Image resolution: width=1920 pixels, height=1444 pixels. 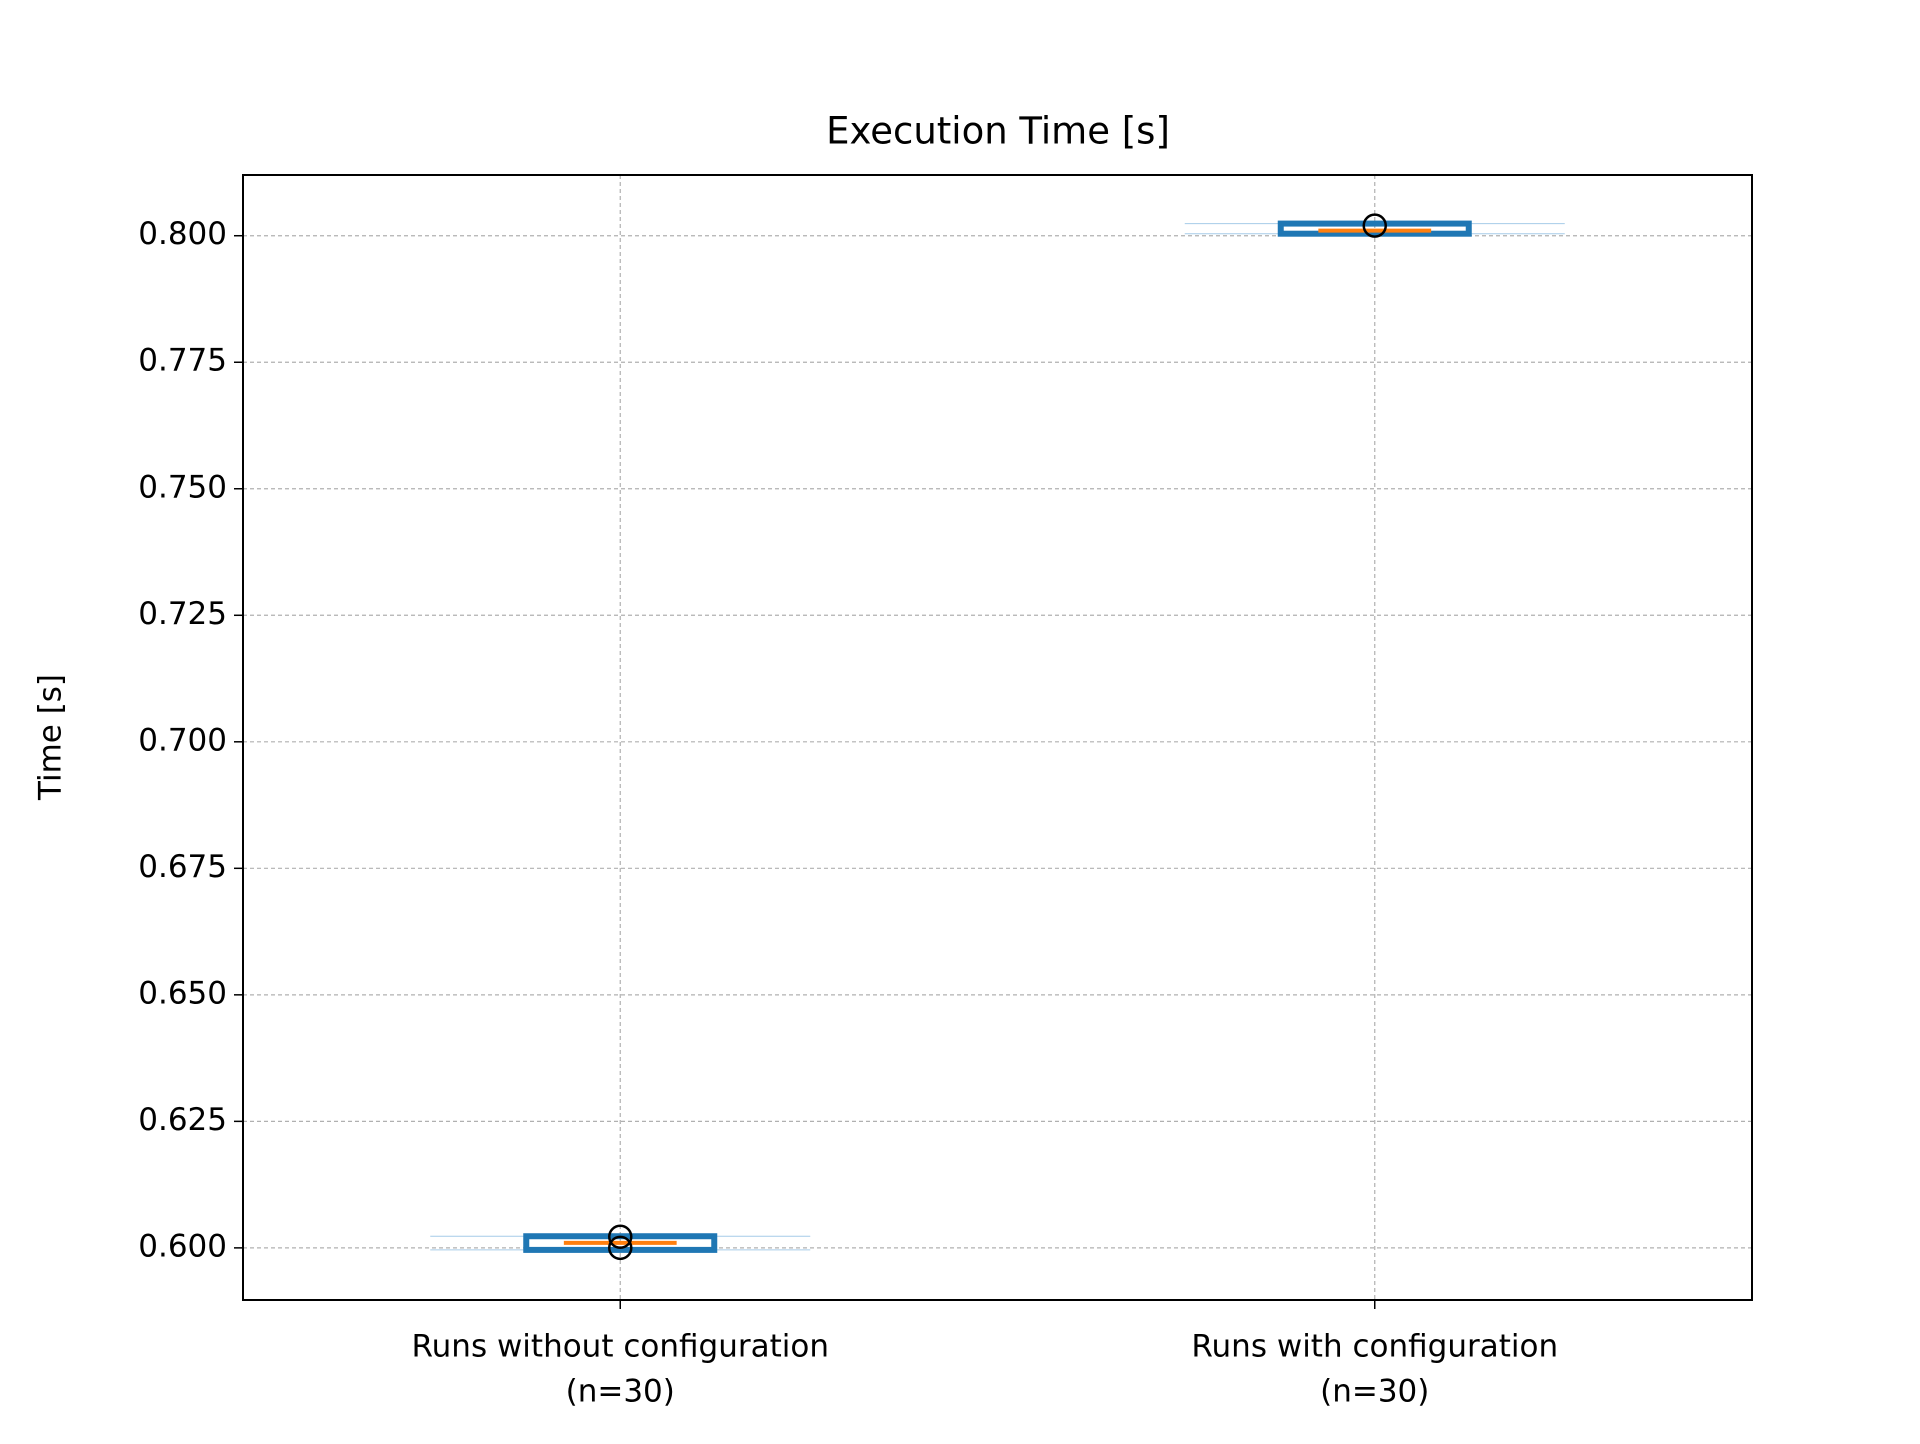 I want to click on y-tick-label: 0.750, so click(x=182, y=487).